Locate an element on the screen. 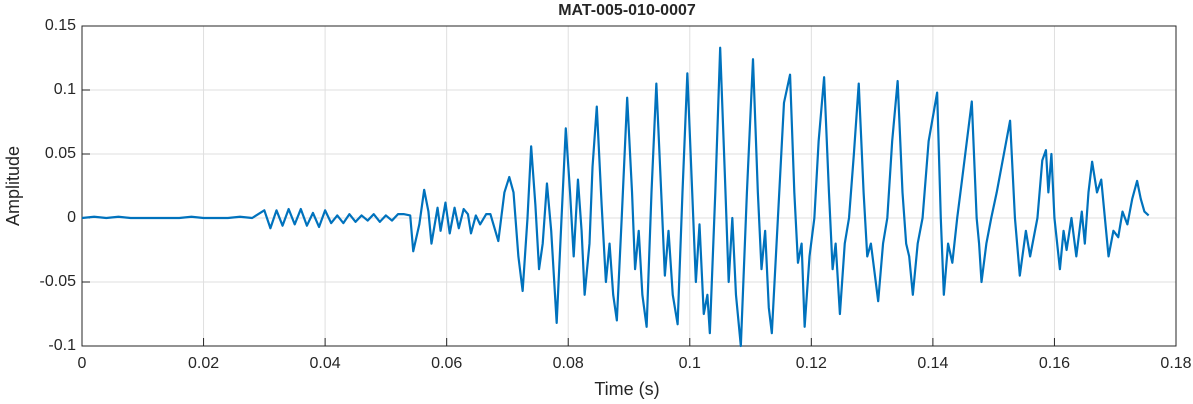 The width and height of the screenshot is (1193, 404). x-tick-label: 0.08 is located at coordinates (568, 363).